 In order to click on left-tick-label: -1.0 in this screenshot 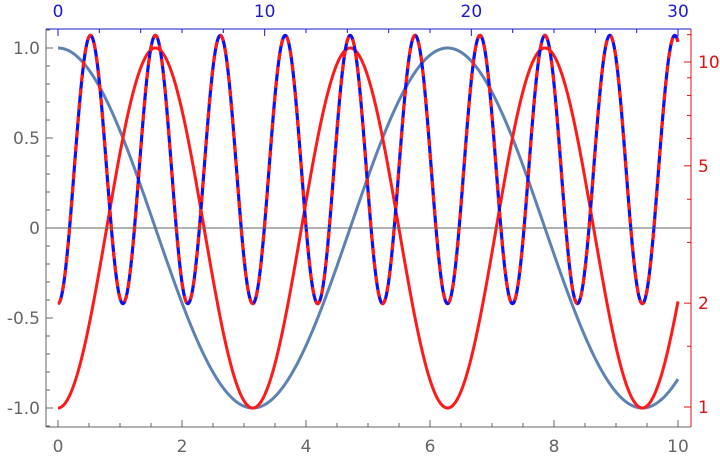, I will do `click(23, 409)`.